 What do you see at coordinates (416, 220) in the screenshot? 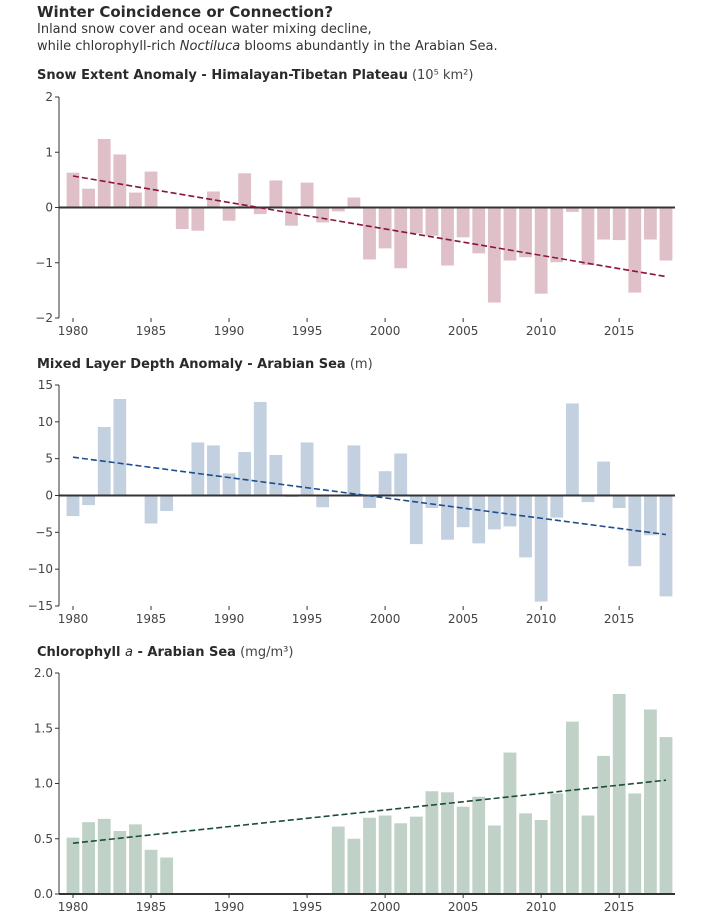
I see `bar-2002` at bounding box center [416, 220].